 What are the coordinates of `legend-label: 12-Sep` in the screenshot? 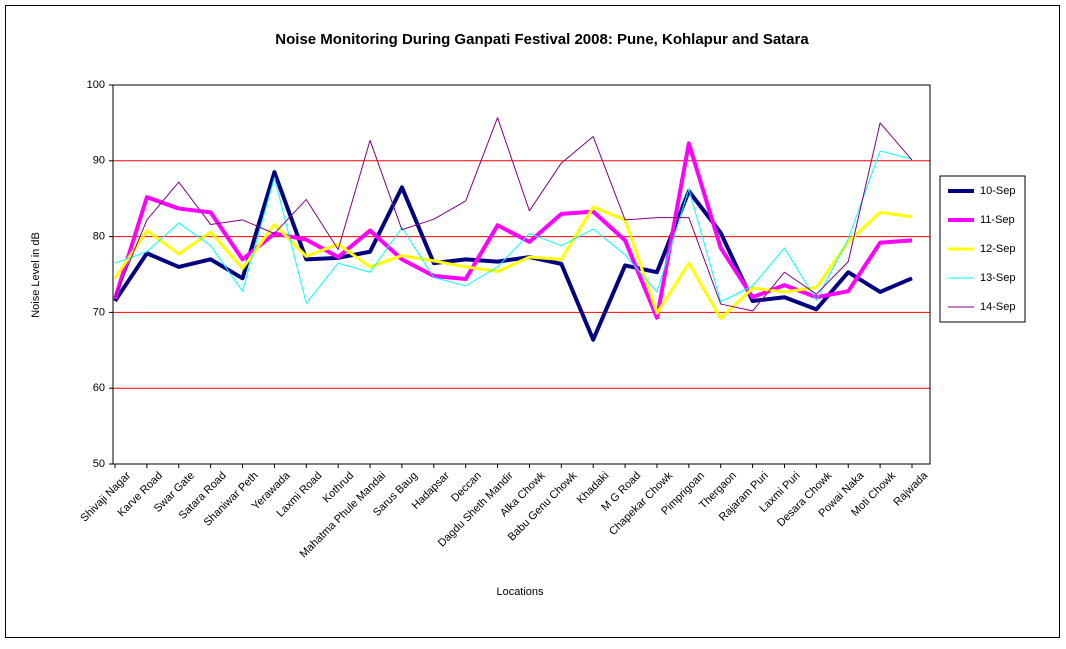 It's located at (997, 249).